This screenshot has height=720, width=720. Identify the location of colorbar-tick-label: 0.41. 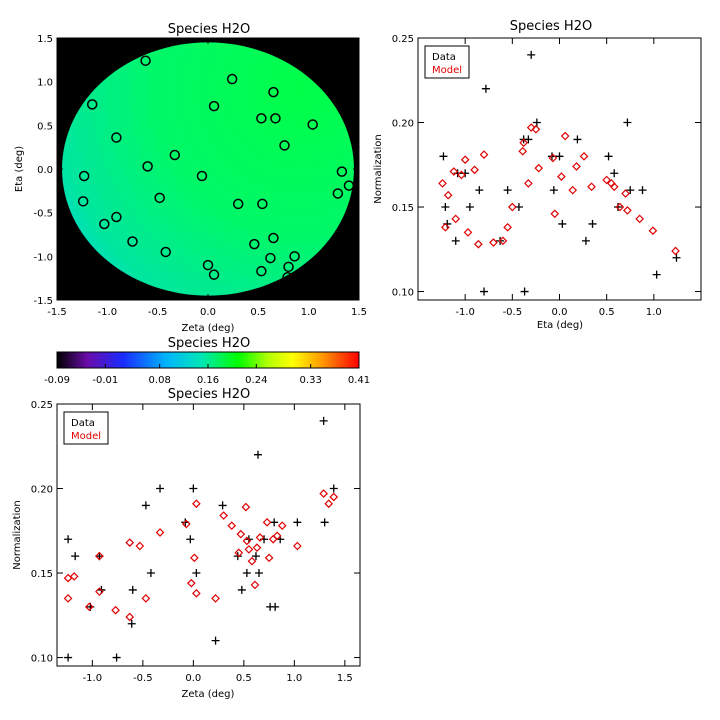
(359, 380).